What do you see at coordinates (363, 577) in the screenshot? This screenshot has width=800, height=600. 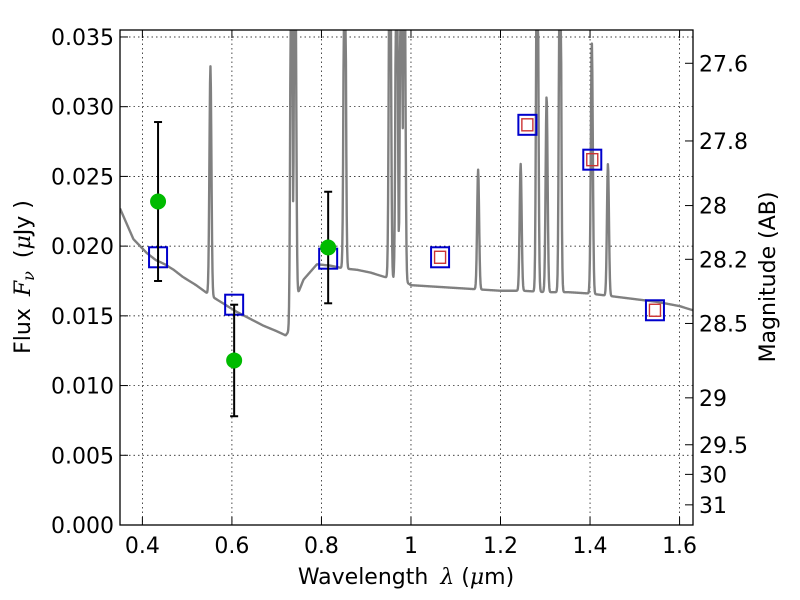 I see `x-axis-label-text: Wavelength` at bounding box center [363, 577].